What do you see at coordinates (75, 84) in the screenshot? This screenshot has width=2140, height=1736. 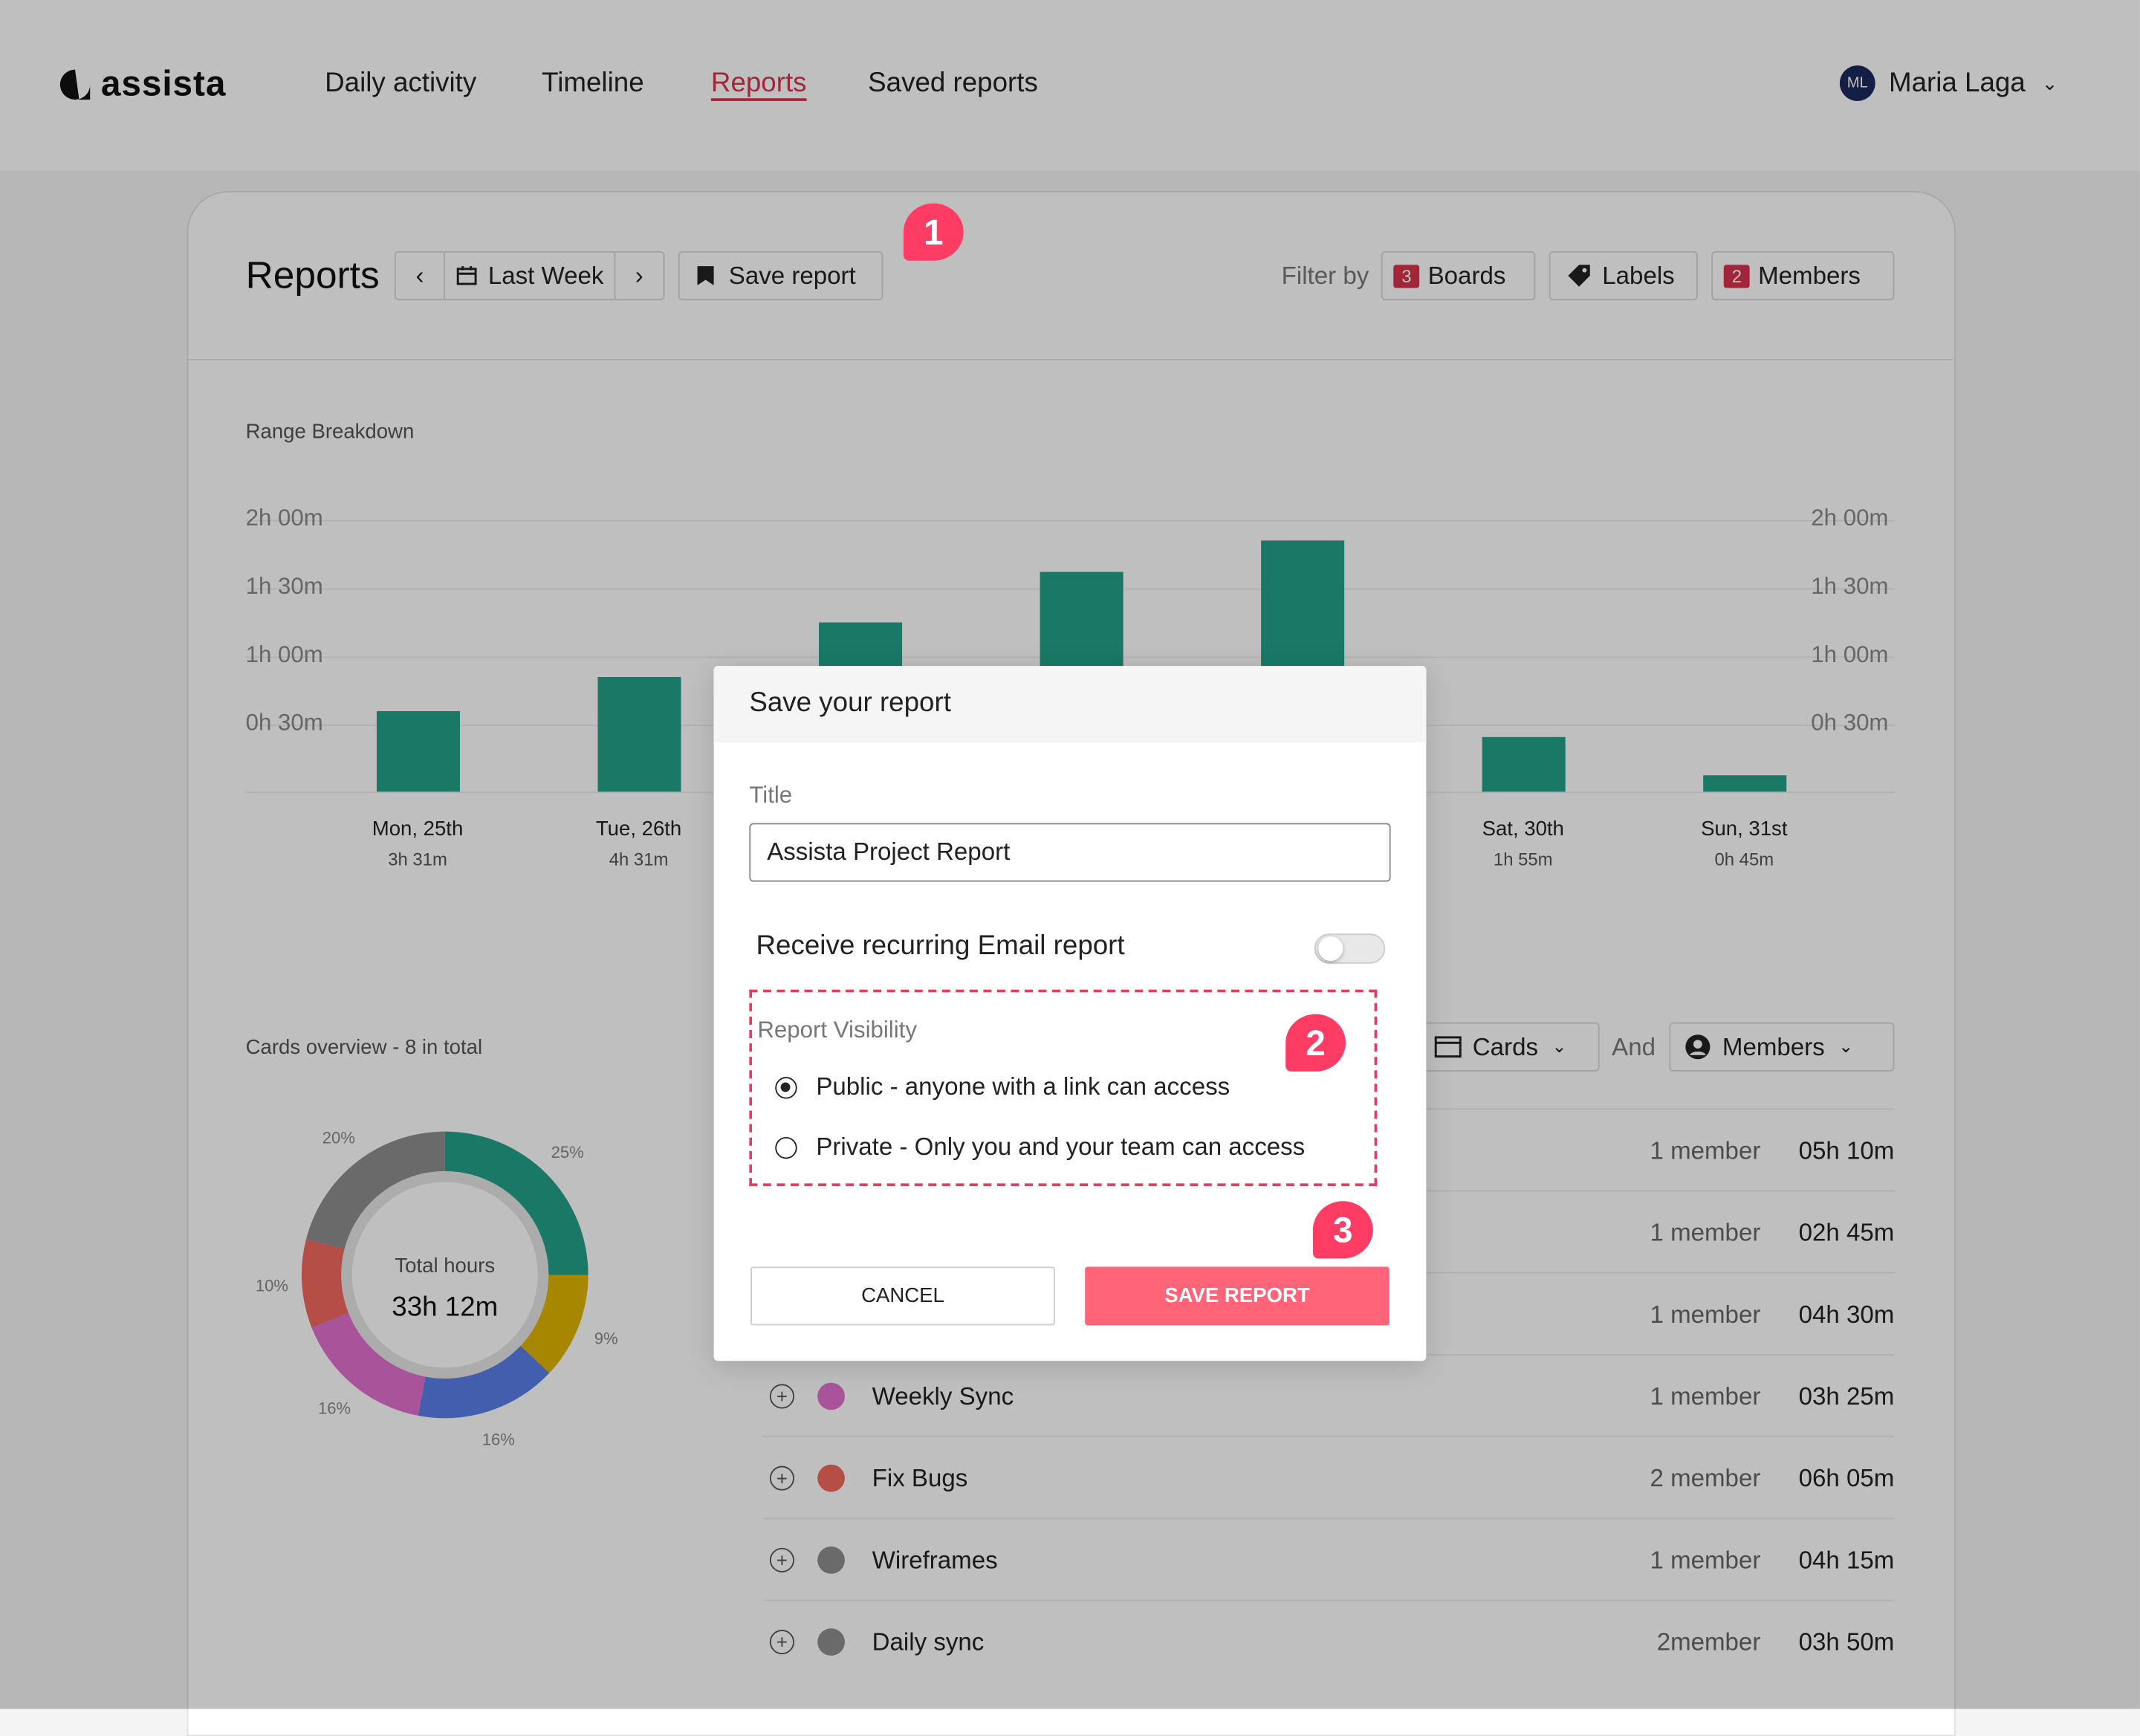 I see `assista-logo-icon` at bounding box center [75, 84].